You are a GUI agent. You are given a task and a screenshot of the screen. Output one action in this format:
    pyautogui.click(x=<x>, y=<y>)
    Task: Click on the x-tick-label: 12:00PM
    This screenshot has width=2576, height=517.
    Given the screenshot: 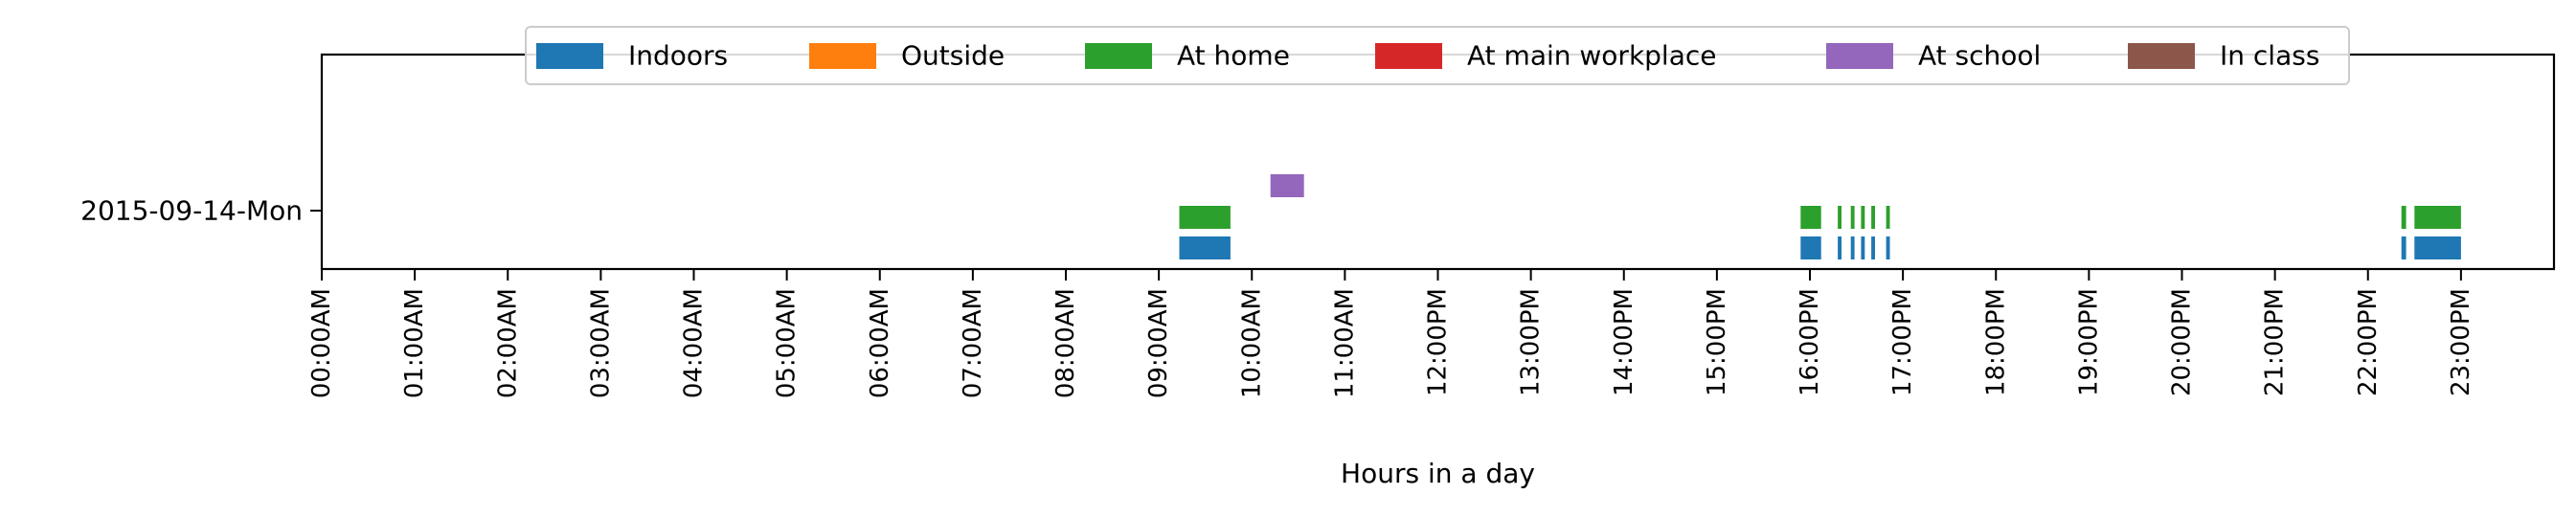 What is the action you would take?
    pyautogui.click(x=1438, y=342)
    